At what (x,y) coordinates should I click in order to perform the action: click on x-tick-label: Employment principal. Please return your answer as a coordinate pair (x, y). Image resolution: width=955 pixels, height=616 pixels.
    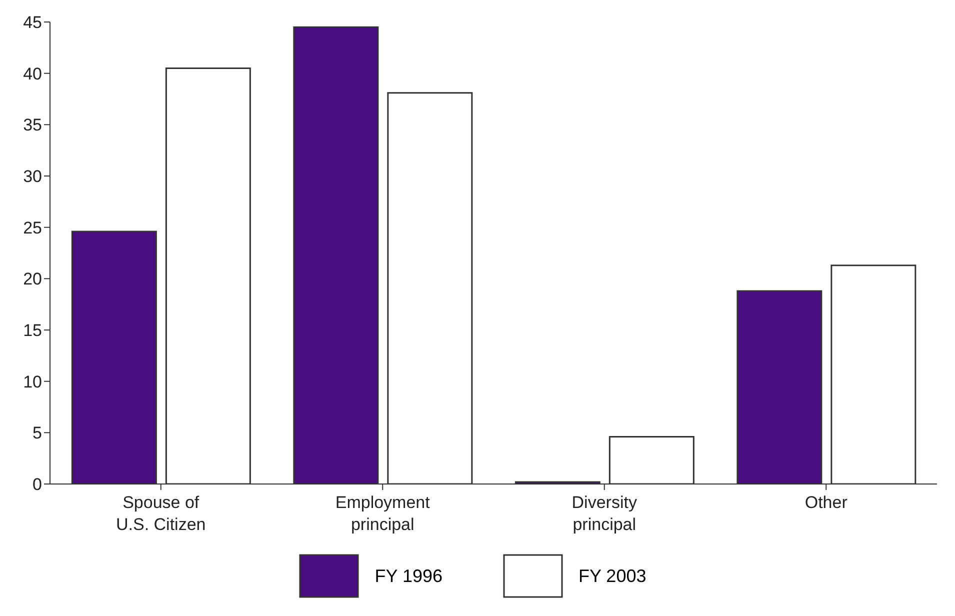
    Looking at the image, I should click on (382, 513).